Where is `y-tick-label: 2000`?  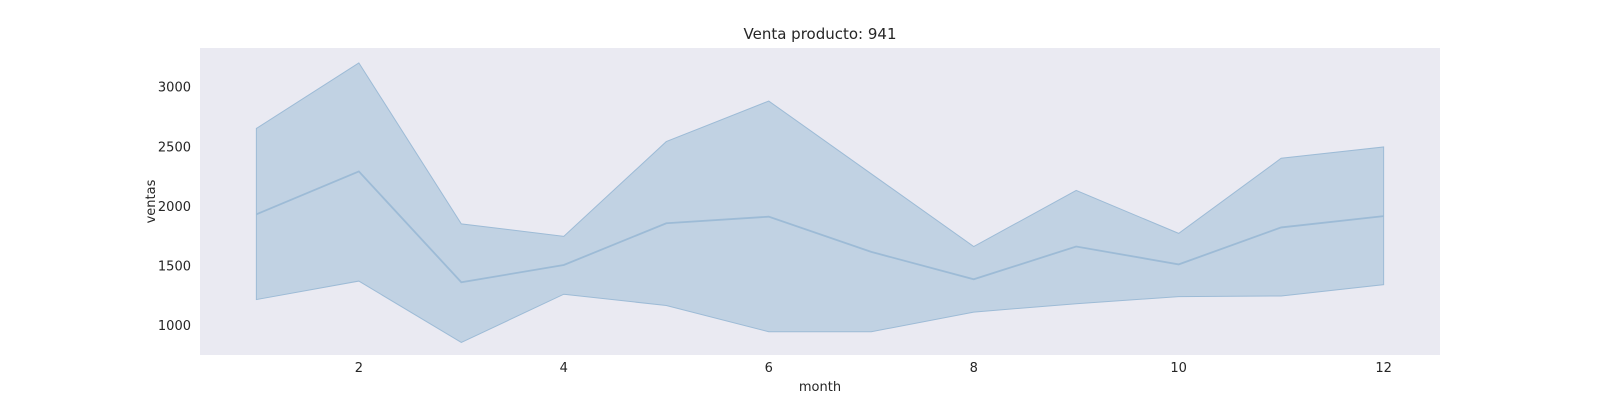
y-tick-label: 2000 is located at coordinates (174, 207).